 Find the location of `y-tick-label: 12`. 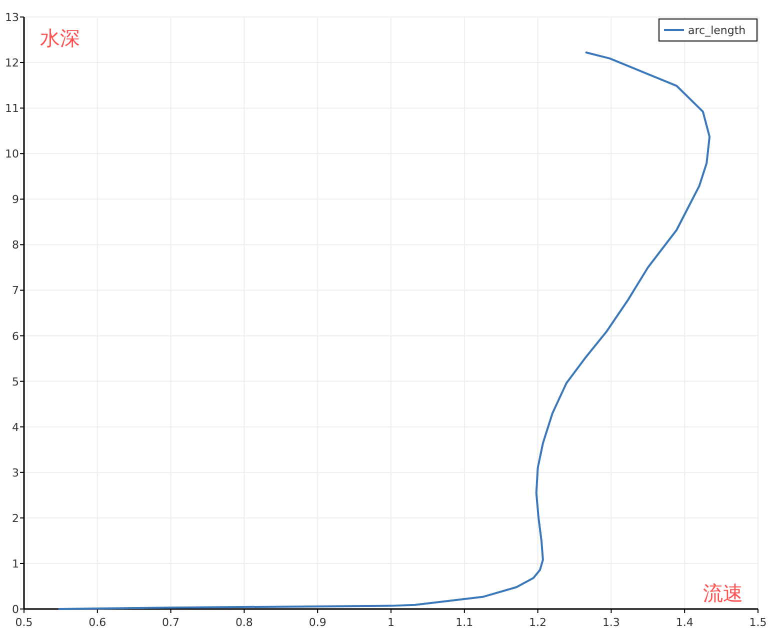

y-tick-label: 12 is located at coordinates (12, 63).